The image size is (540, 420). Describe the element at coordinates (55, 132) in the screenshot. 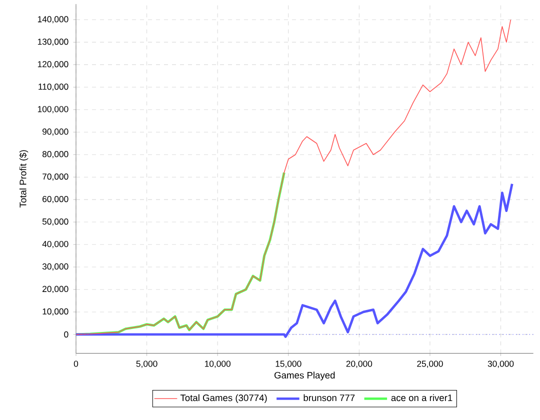

I see `y-tick-label: 90,000` at that location.